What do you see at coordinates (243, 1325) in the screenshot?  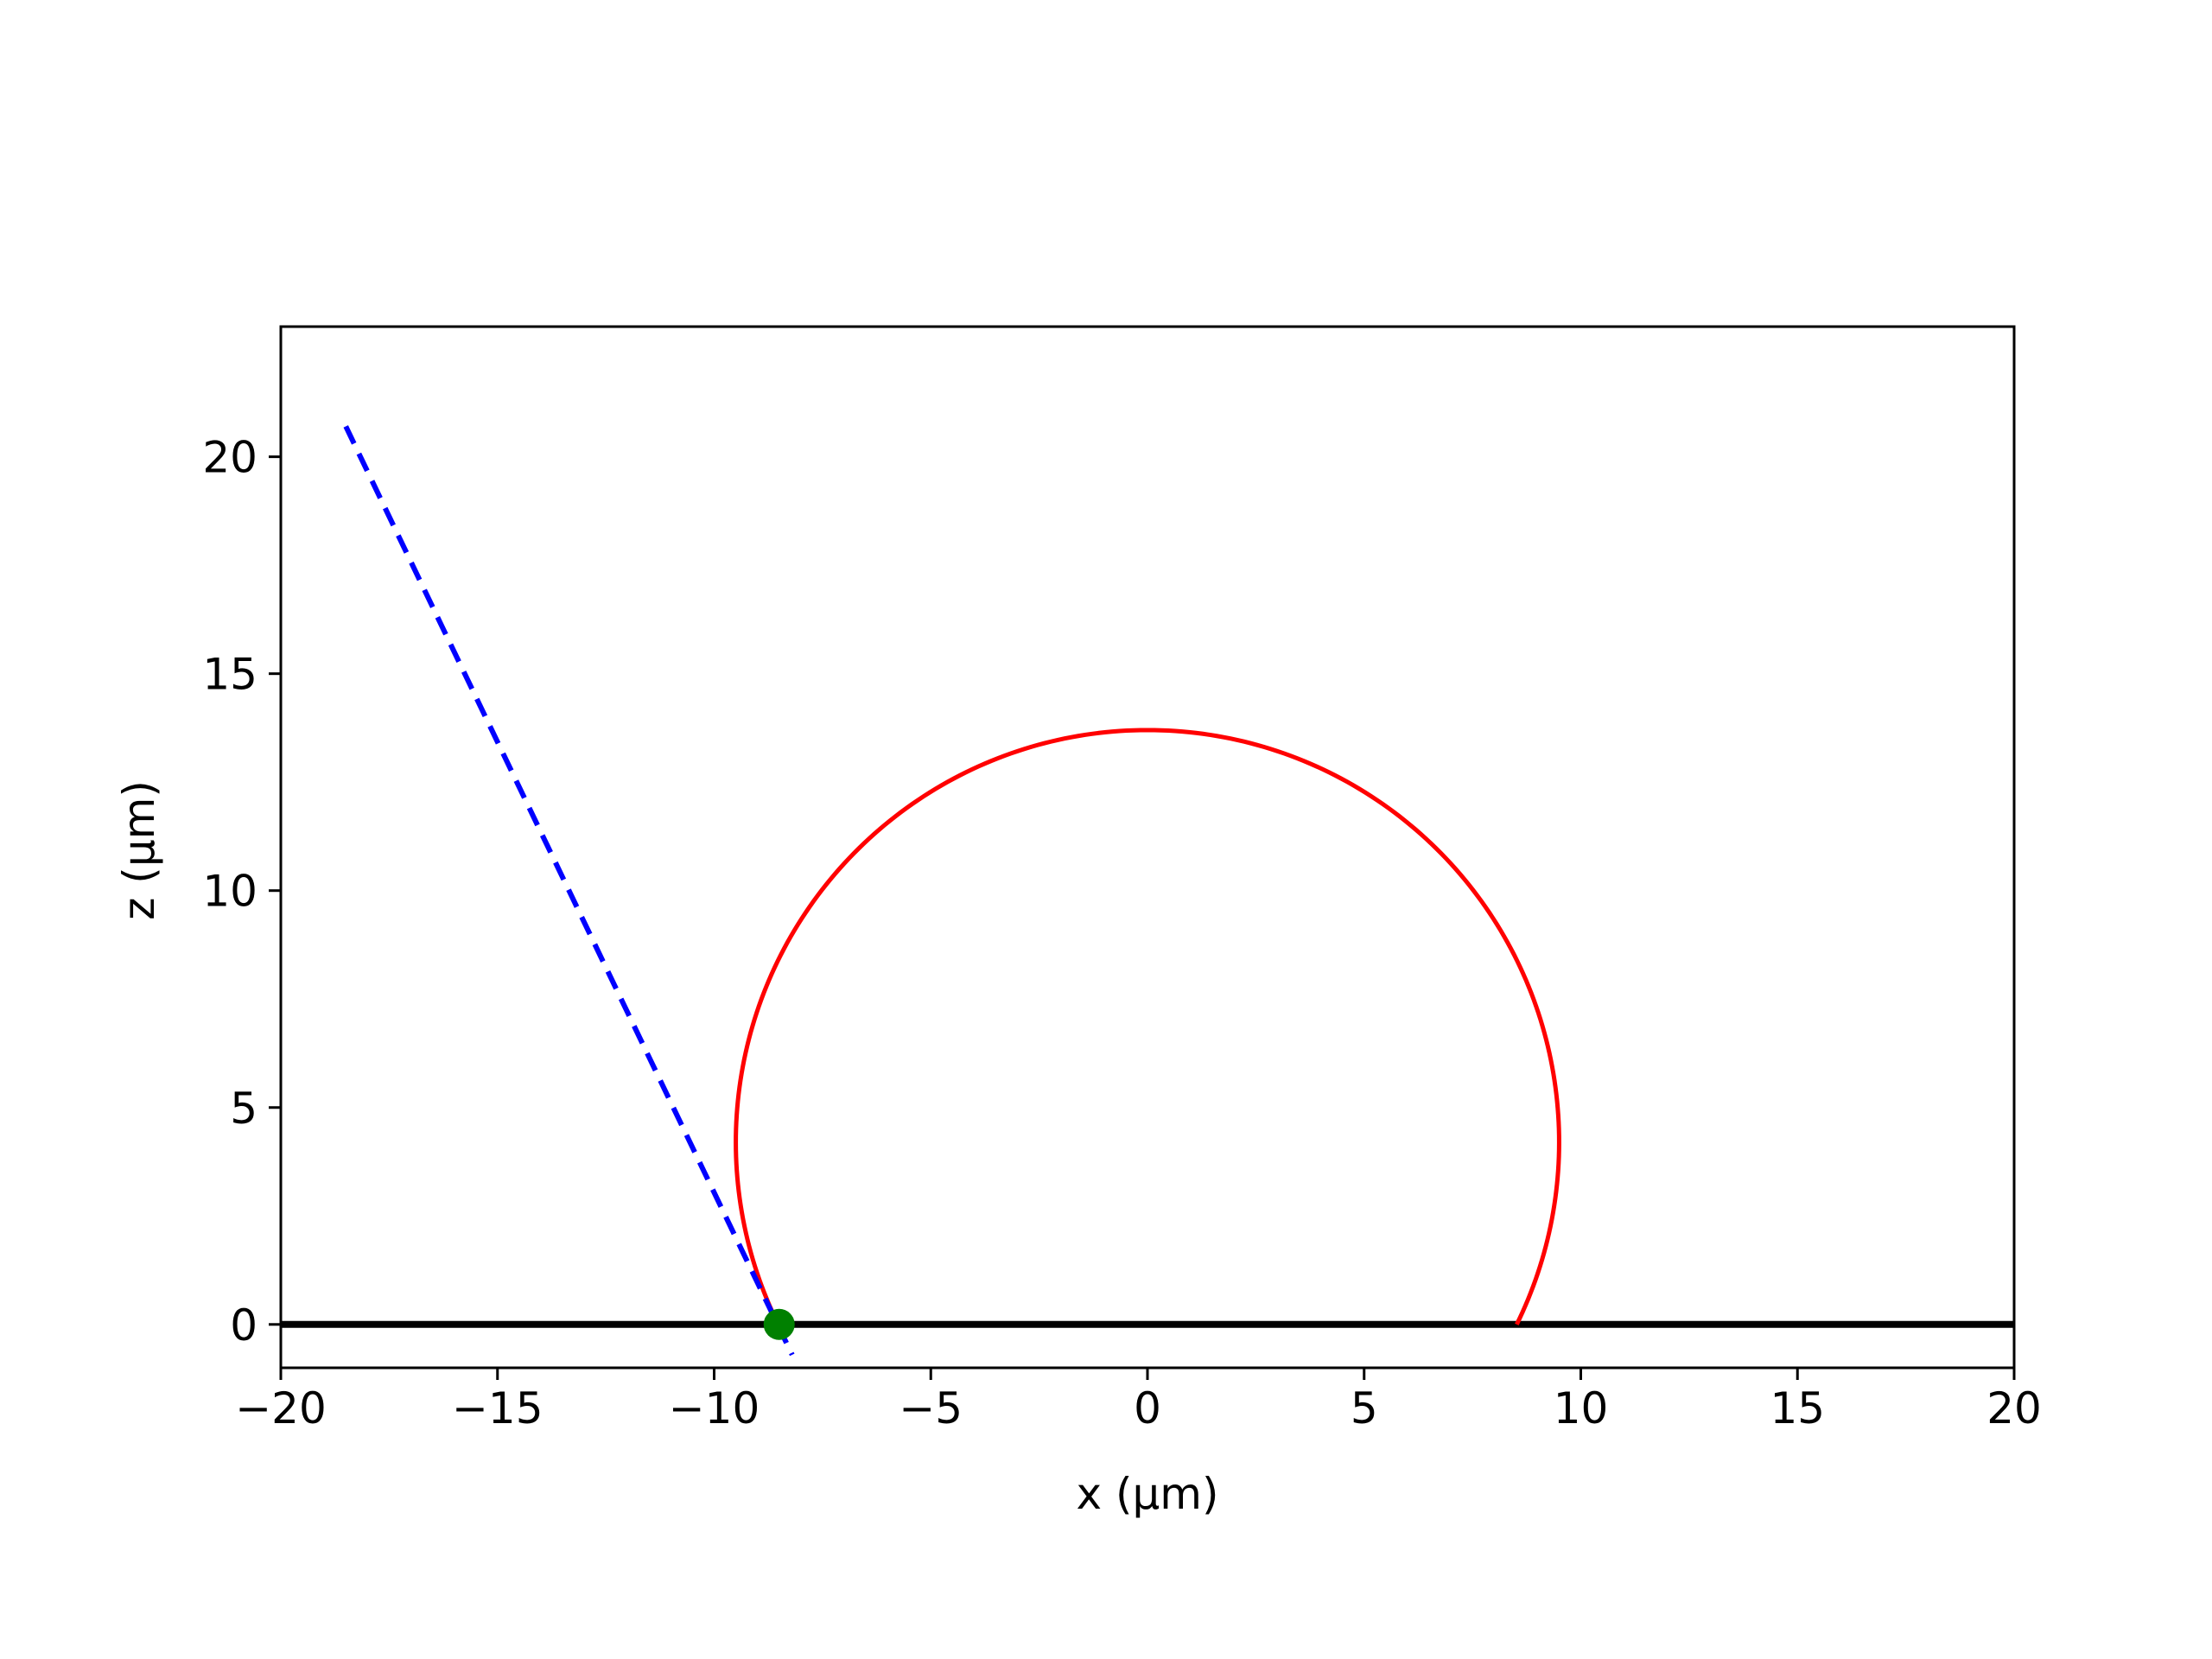 I see `y-tick-label: 0` at bounding box center [243, 1325].